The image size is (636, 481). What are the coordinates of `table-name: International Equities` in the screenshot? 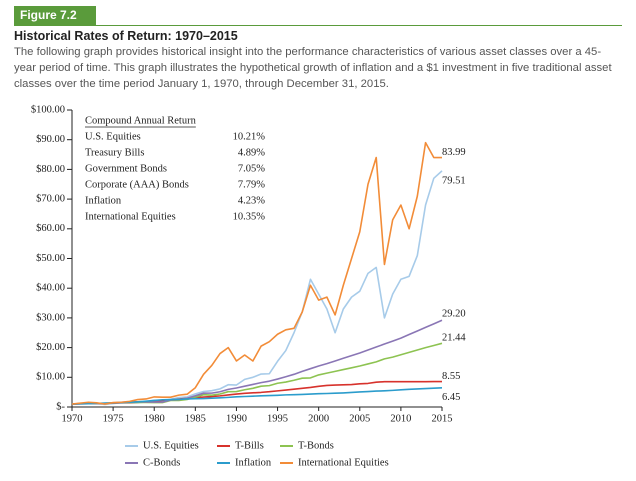 It's located at (130, 216).